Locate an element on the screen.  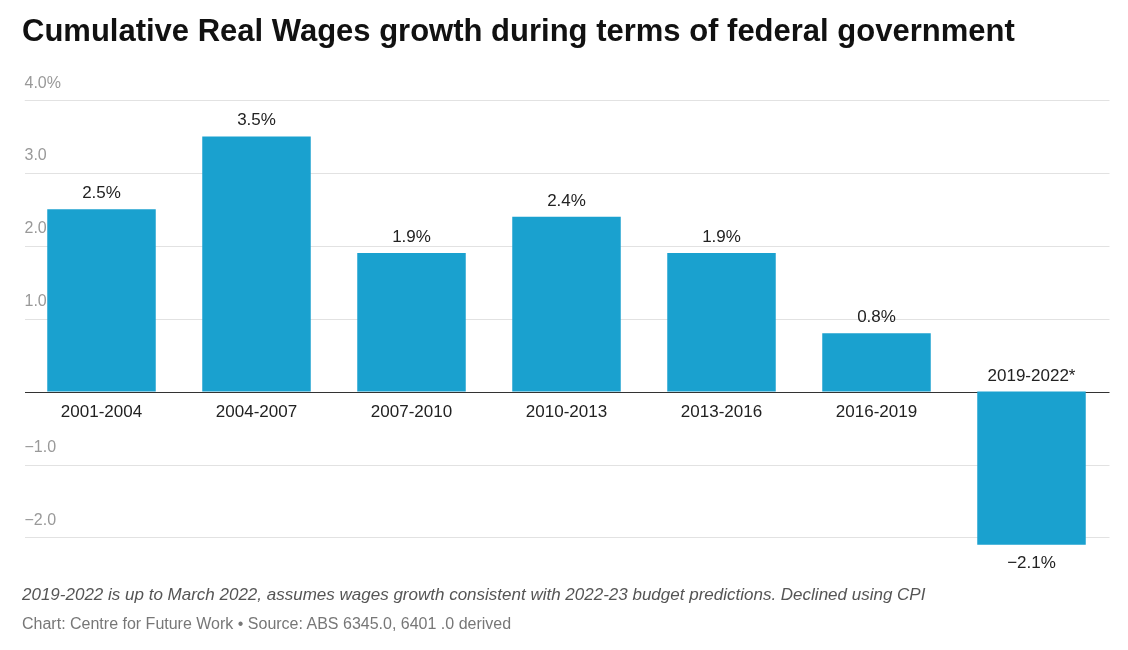
data-label: 0.8% is located at coordinates (876, 317).